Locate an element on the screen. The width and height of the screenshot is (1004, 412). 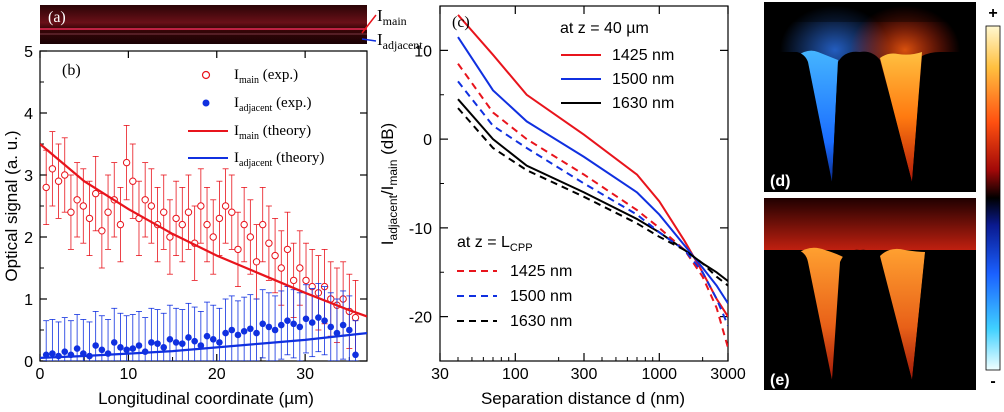
panel-c-xtick-label: 100 is located at coordinates (515, 374).